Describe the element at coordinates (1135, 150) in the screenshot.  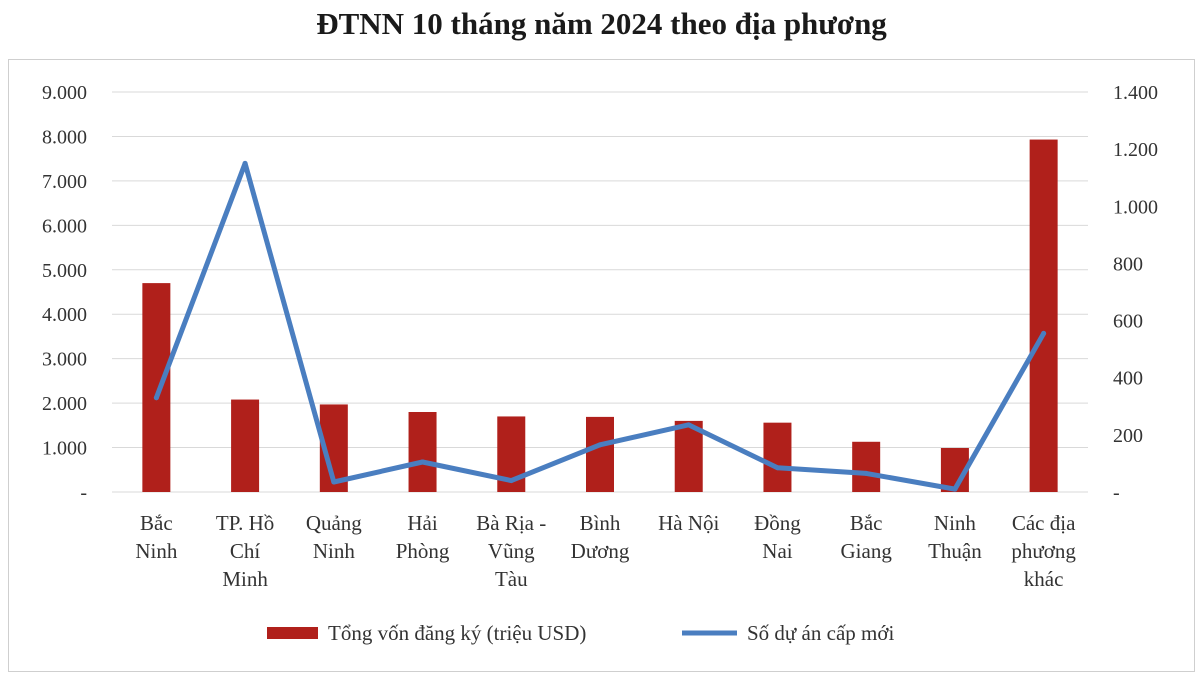
I see `right-tick-label: 1.200` at that location.